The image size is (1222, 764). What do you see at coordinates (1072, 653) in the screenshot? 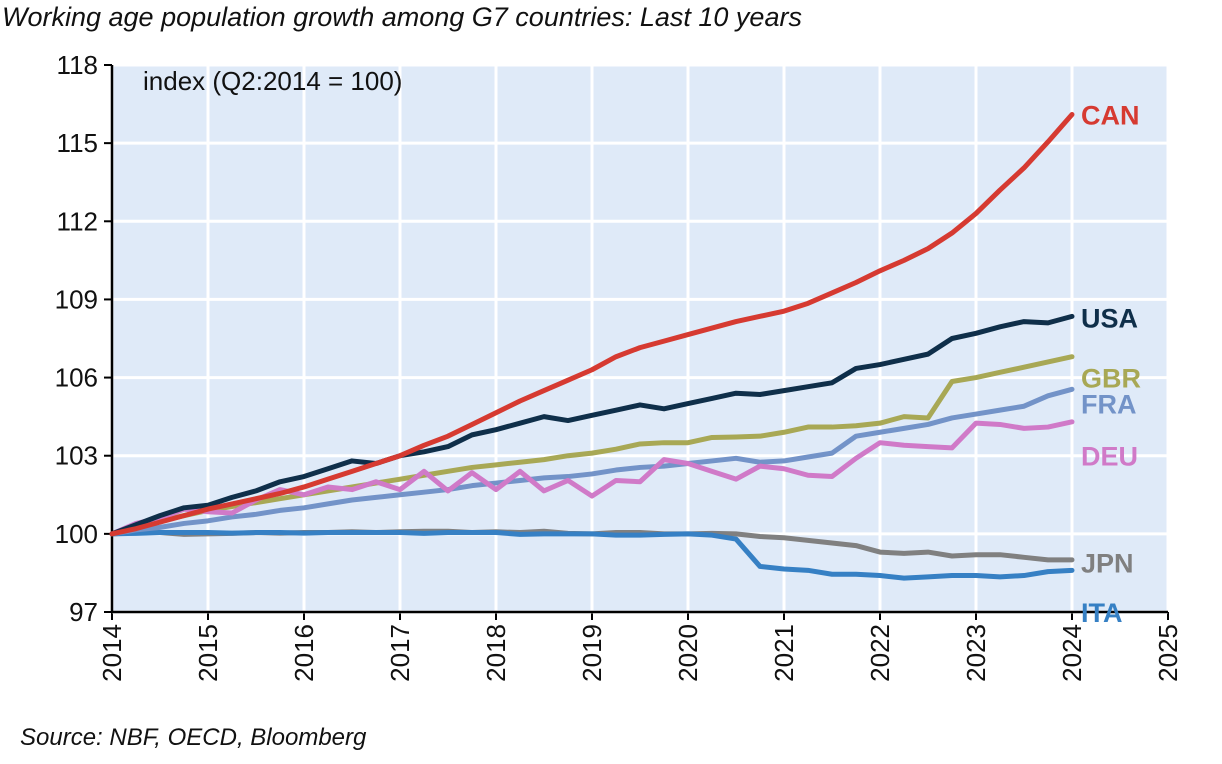
I see `x-tick-label: 2024` at bounding box center [1072, 653].